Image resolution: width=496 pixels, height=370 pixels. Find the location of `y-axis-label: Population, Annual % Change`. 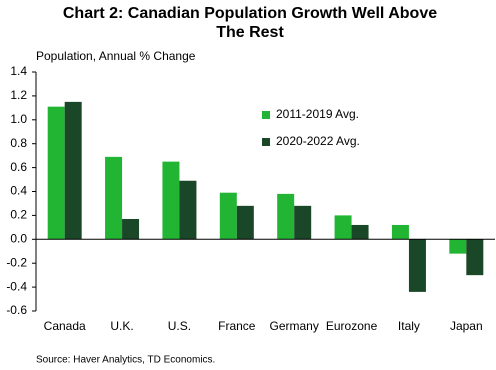

y-axis-label: Population, Annual % Change is located at coordinates (116, 56).